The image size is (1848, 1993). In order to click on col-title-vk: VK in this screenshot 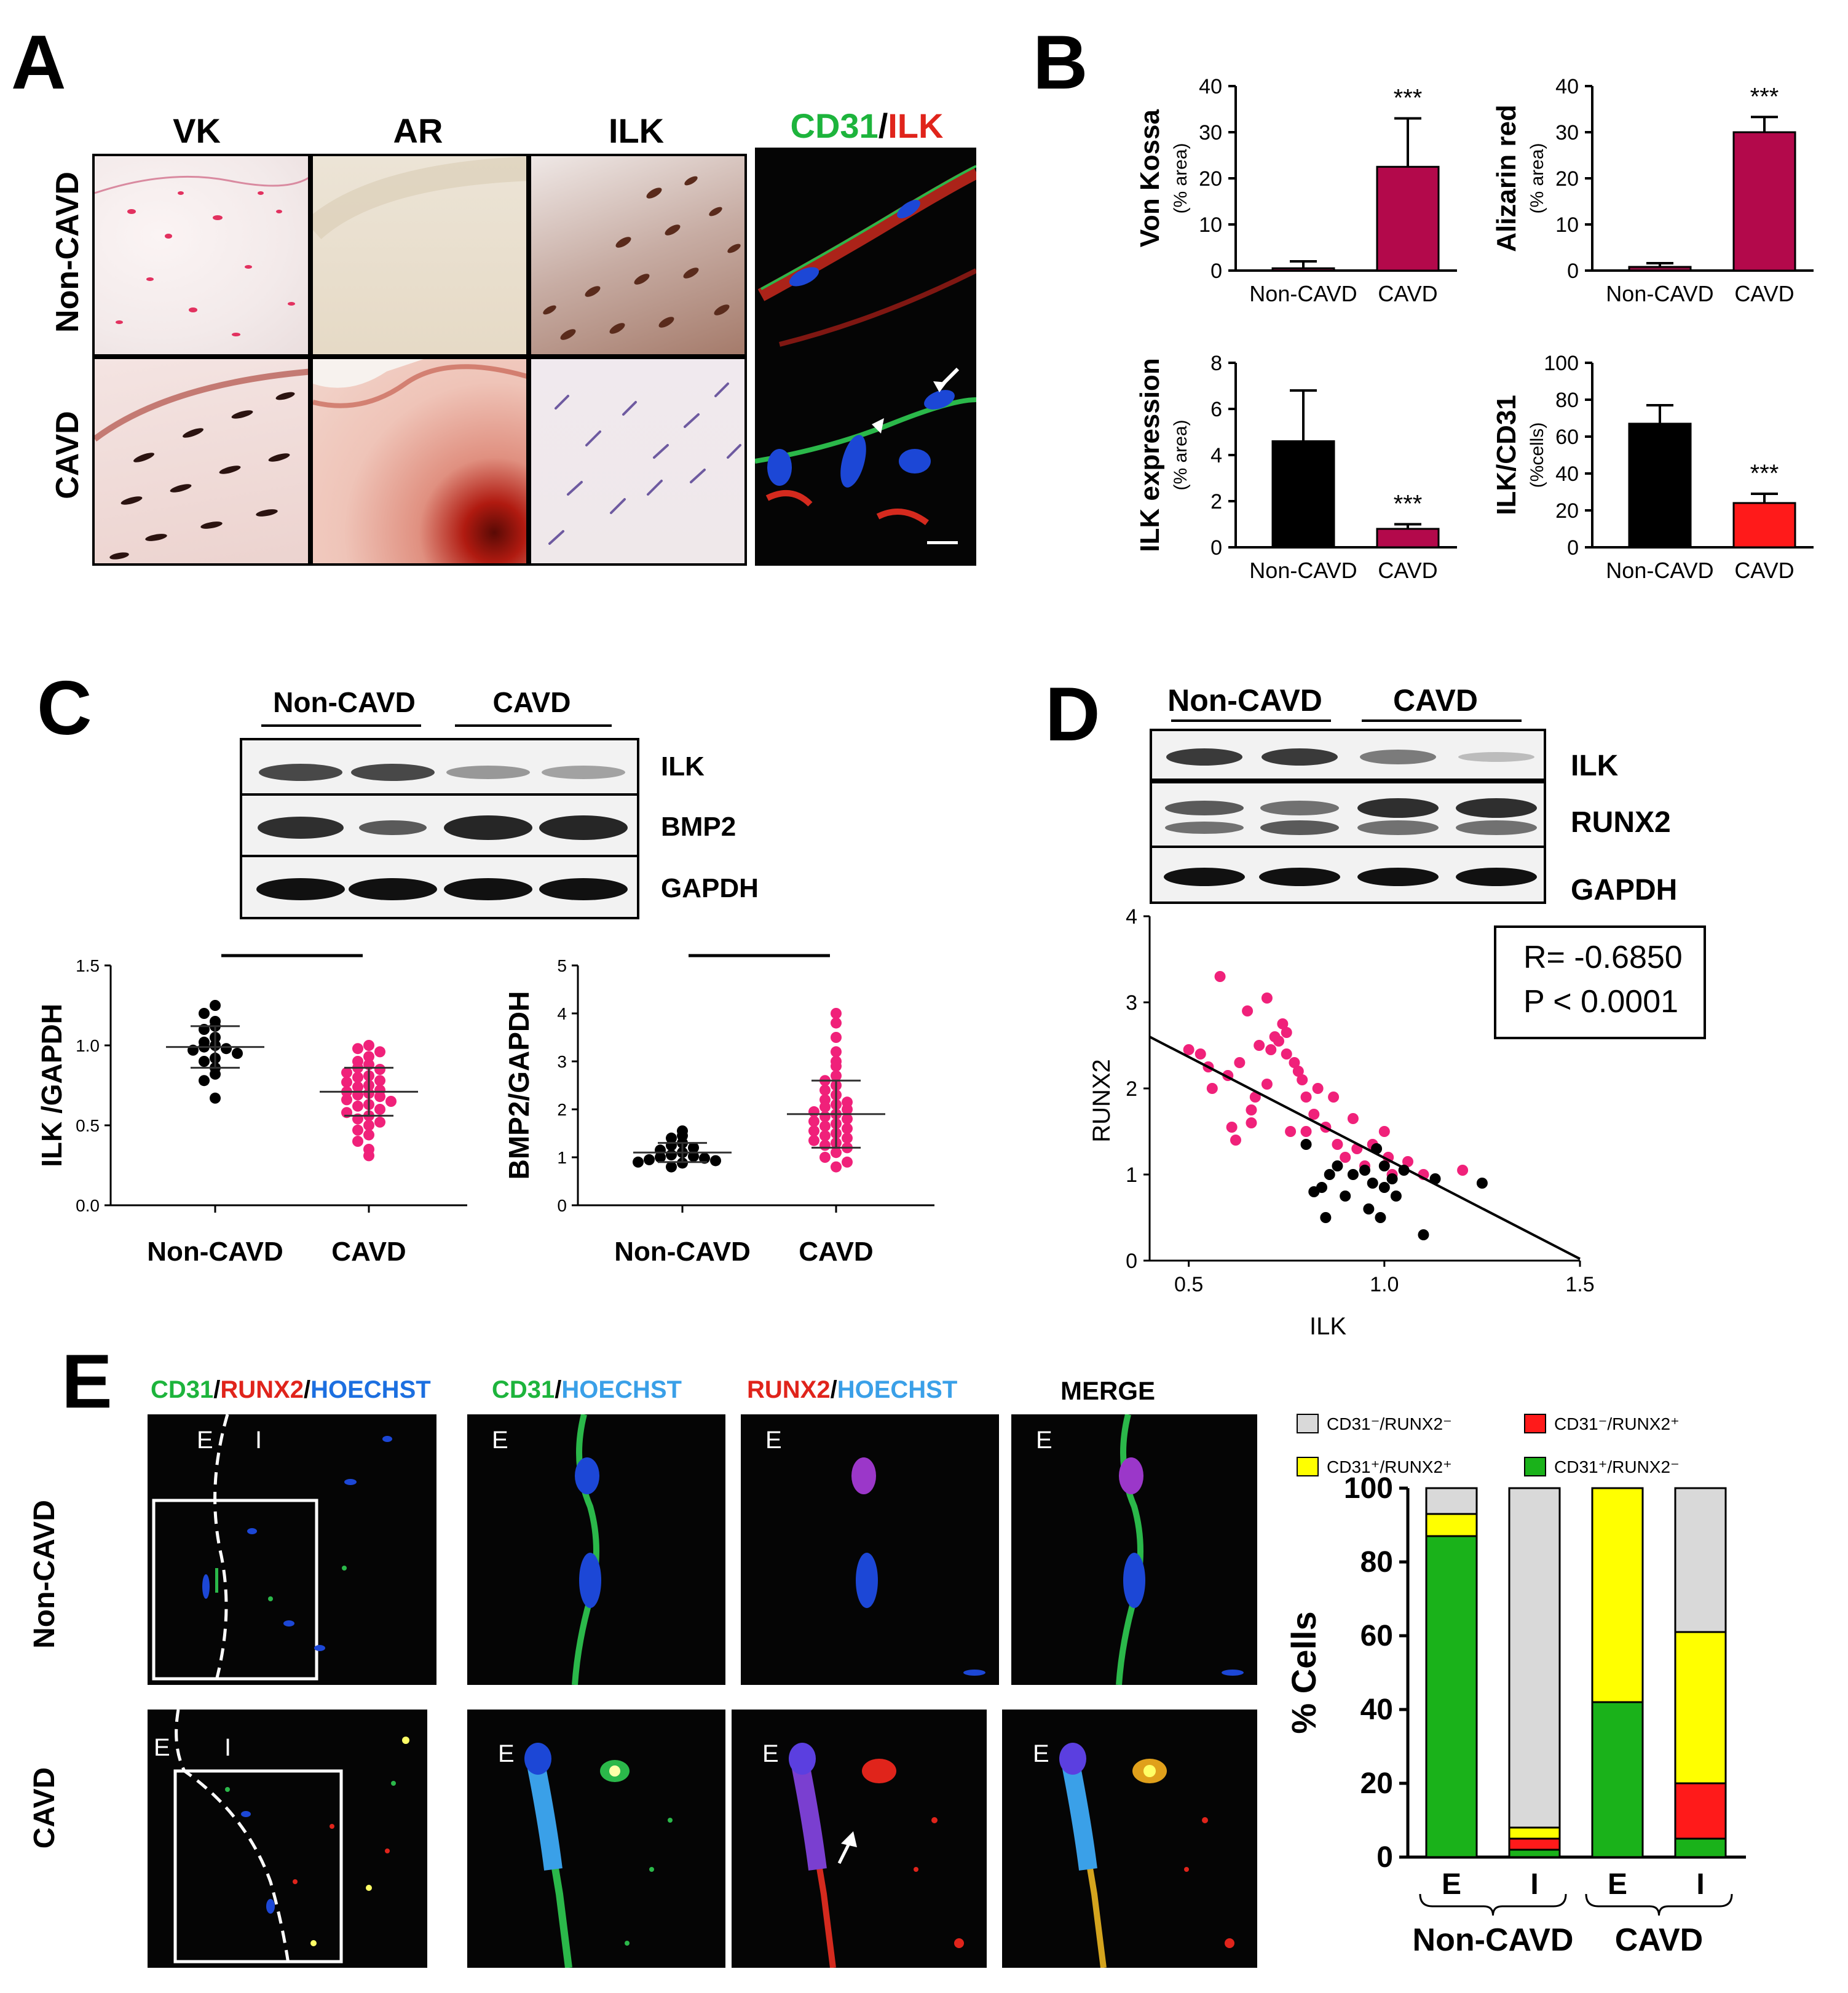, I will do `click(197, 130)`.